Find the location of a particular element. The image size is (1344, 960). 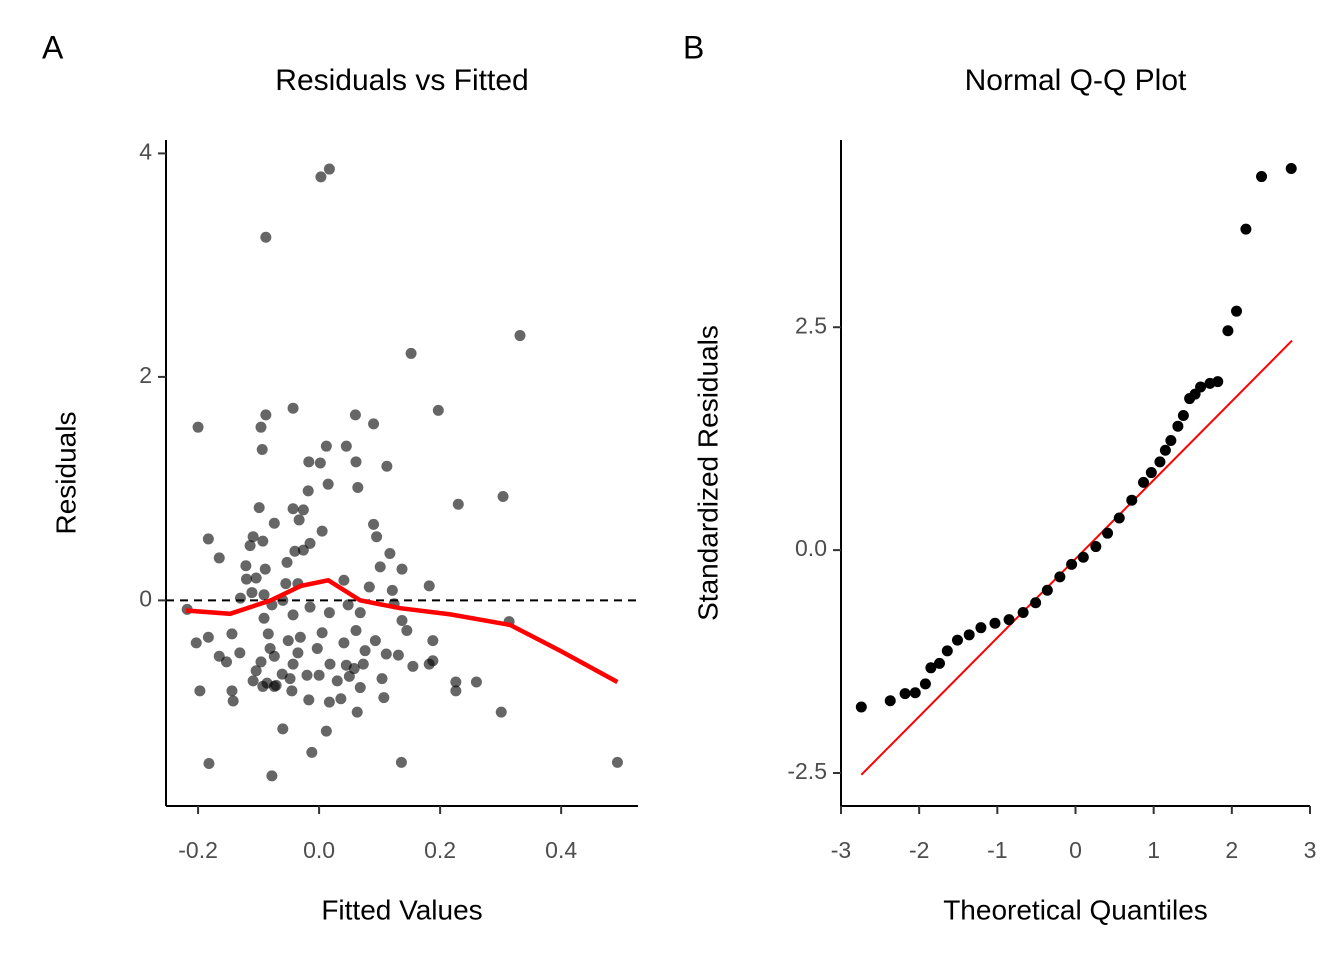

x-tick-label: 0.4 is located at coordinates (561, 850).